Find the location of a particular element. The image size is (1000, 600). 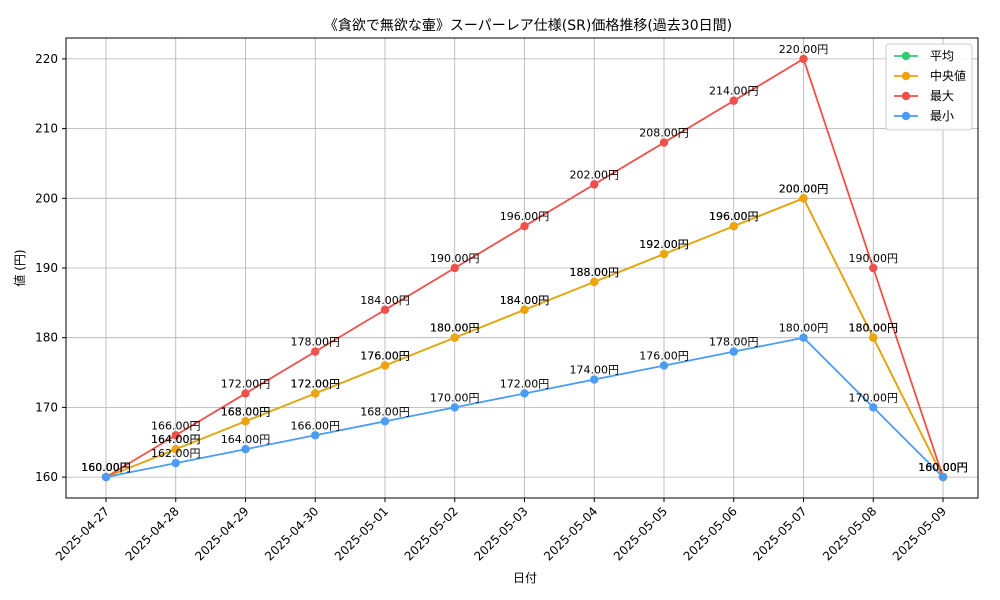

chart-title: 《貪欲で無欲な壷》スーパーレア仕様(SR)価格推移(過去30日間) is located at coordinates (528, 25).